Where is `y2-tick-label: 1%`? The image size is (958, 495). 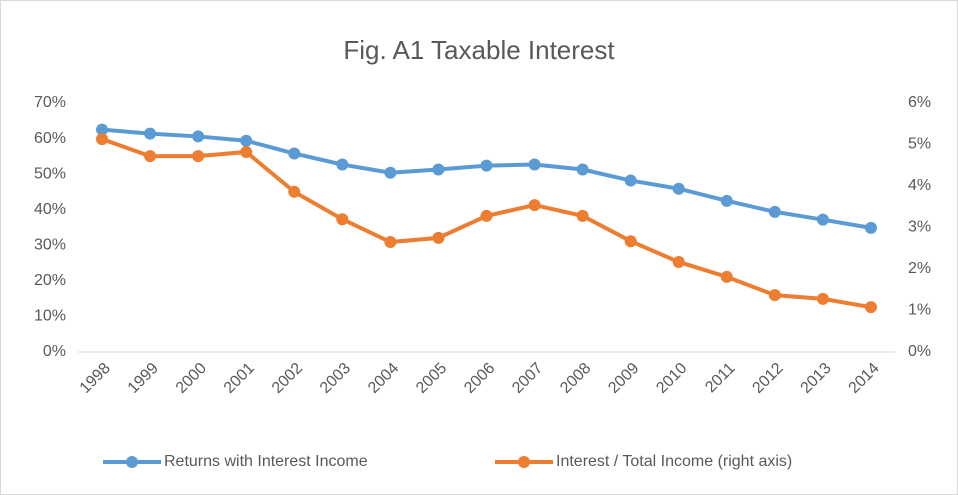 y2-tick-label: 1% is located at coordinates (919, 310).